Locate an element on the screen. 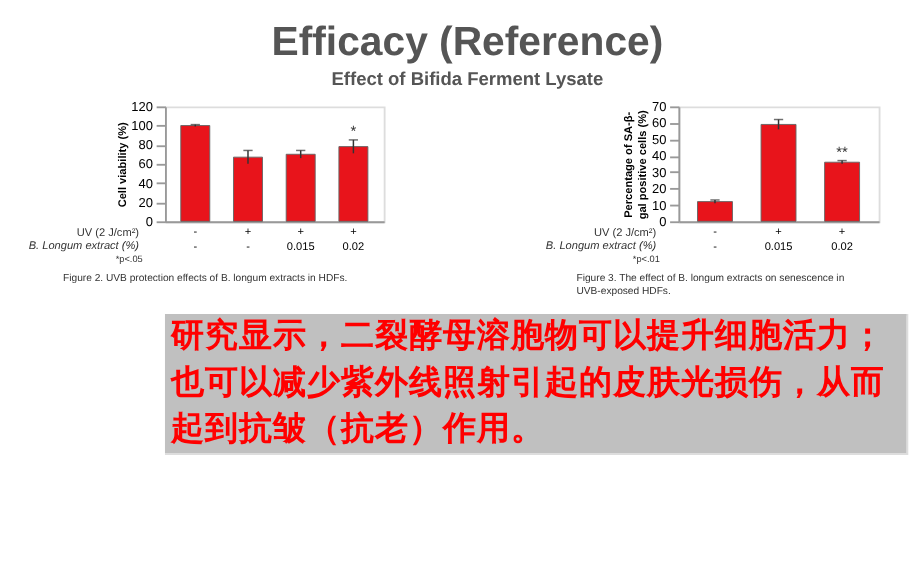 This screenshot has height=588, width=912. text: 研究显示，二裂酵母溶胞物可以提升细胞活力； is located at coordinates (526, 335).